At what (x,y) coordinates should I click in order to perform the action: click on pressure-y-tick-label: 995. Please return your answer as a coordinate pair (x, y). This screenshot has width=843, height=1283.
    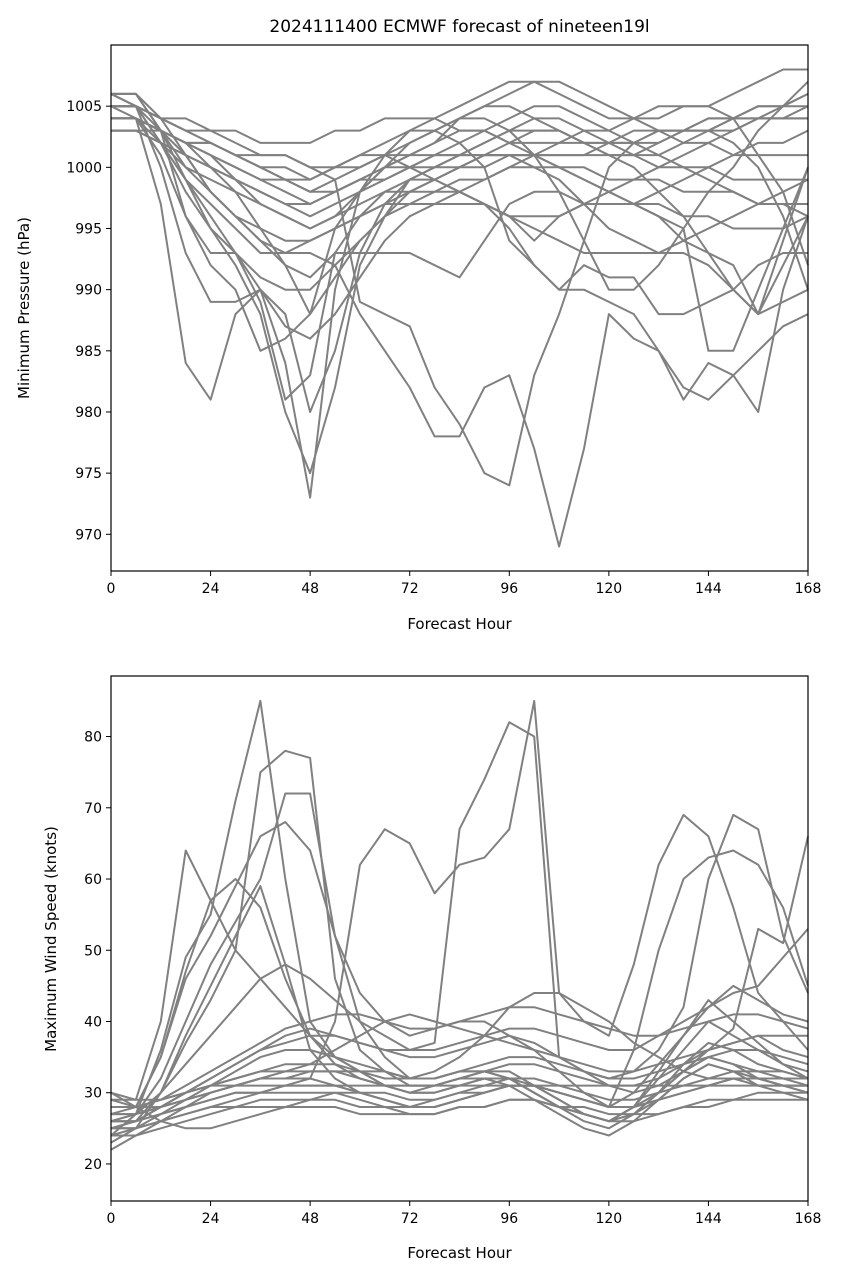
    Looking at the image, I should click on (88, 229).